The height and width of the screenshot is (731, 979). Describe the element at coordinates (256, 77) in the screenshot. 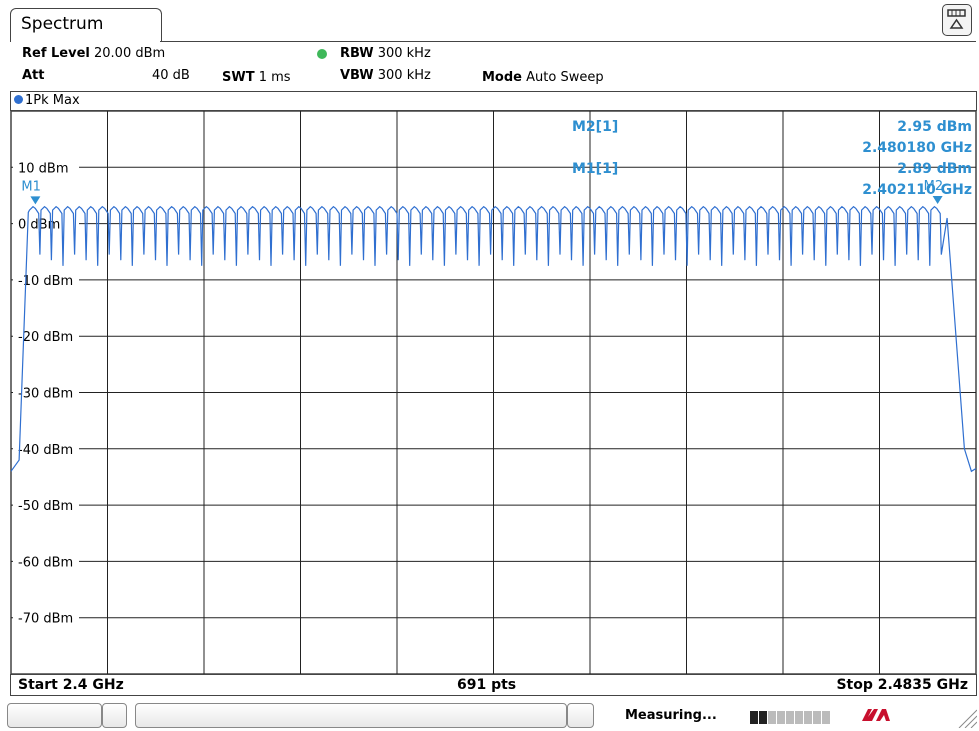

I see `swt-setting: SWT 1 ms` at that location.